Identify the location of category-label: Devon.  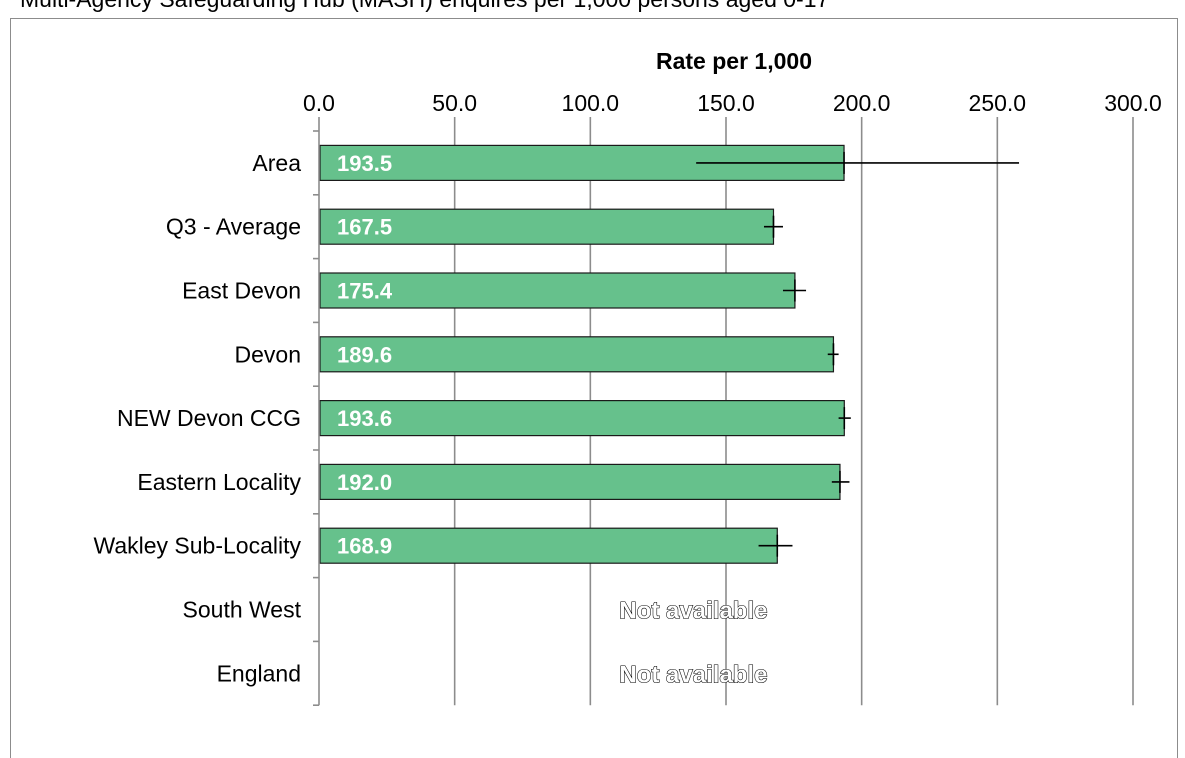
(268, 354).